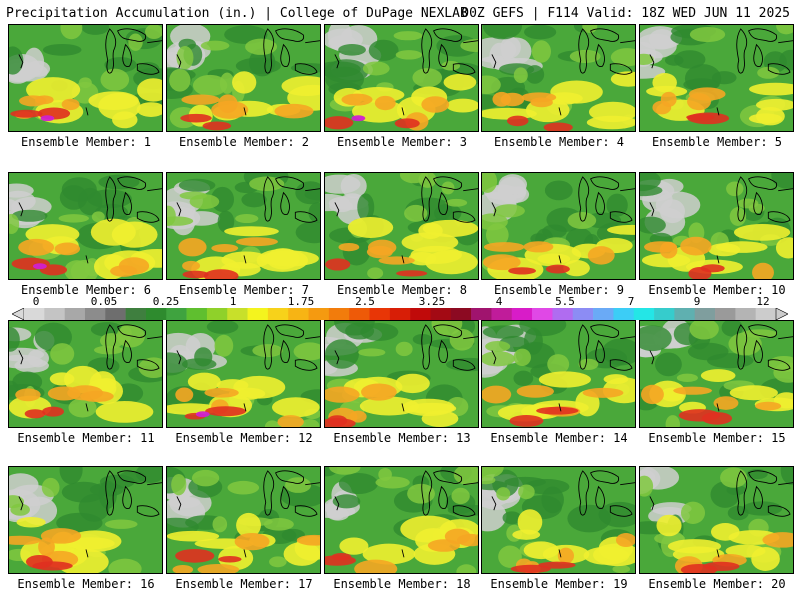 This screenshot has width=800, height=600. What do you see at coordinates (559, 584) in the screenshot?
I see `ensemble-member-label: Ensemble Member: 19` at bounding box center [559, 584].